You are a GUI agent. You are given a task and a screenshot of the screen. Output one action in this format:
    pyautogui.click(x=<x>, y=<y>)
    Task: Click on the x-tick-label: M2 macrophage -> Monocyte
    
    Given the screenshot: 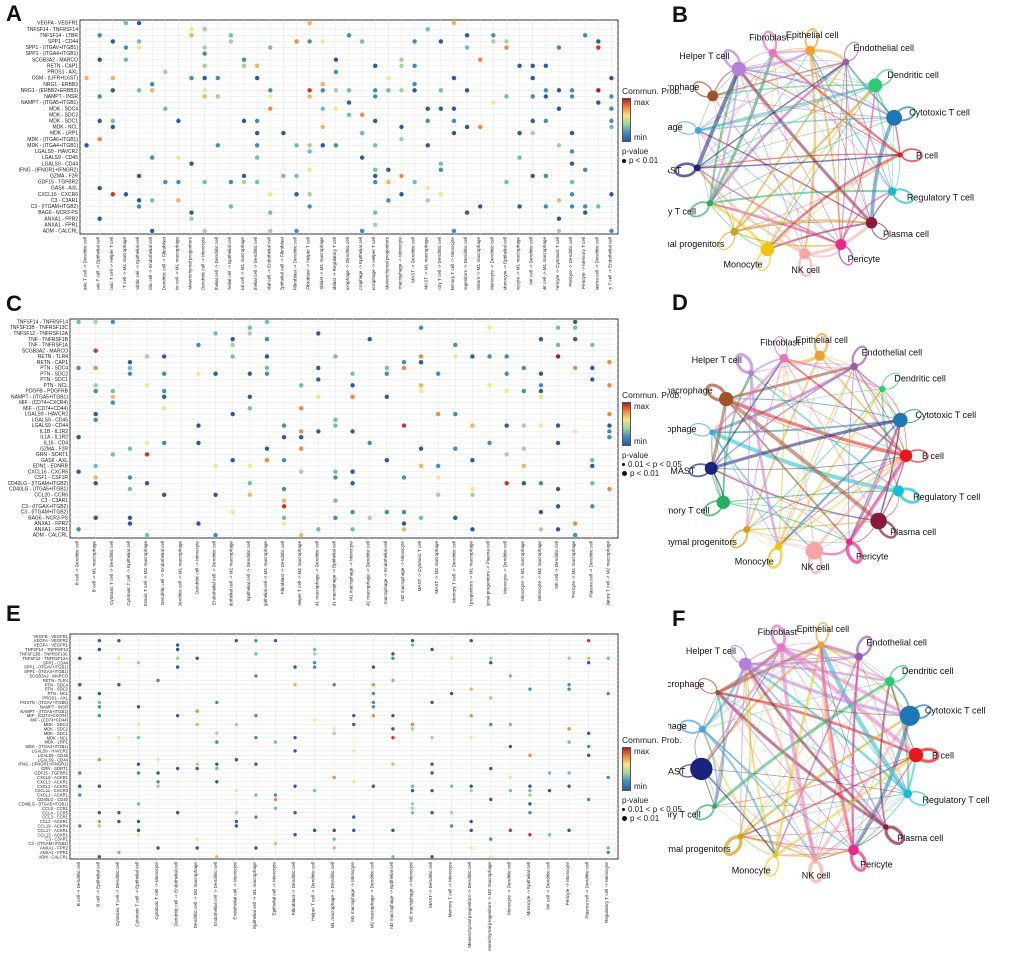 What is the action you would take?
    pyautogui.click(x=411, y=892)
    